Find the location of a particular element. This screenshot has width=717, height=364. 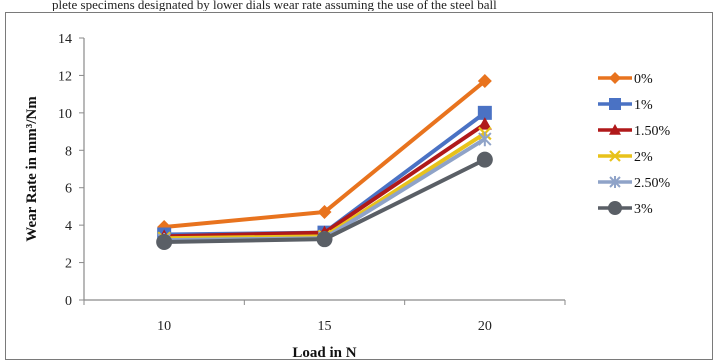

x-tick-label: 20 is located at coordinates (485, 326).